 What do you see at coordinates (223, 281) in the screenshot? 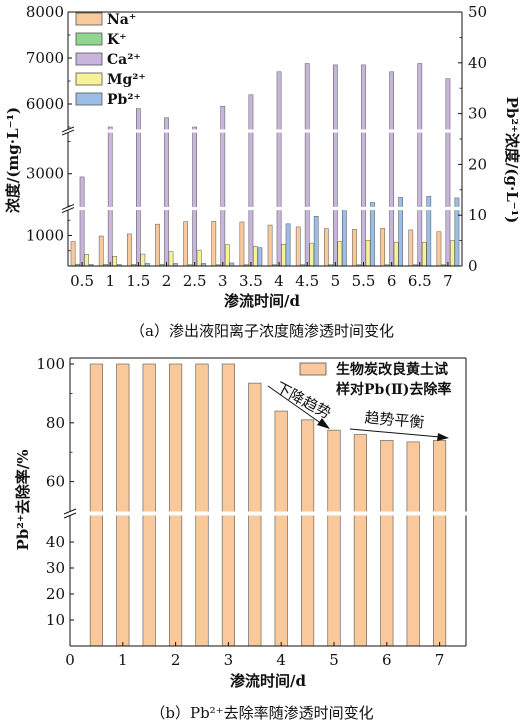
I see `x-tick-label-3: 3` at bounding box center [223, 281].